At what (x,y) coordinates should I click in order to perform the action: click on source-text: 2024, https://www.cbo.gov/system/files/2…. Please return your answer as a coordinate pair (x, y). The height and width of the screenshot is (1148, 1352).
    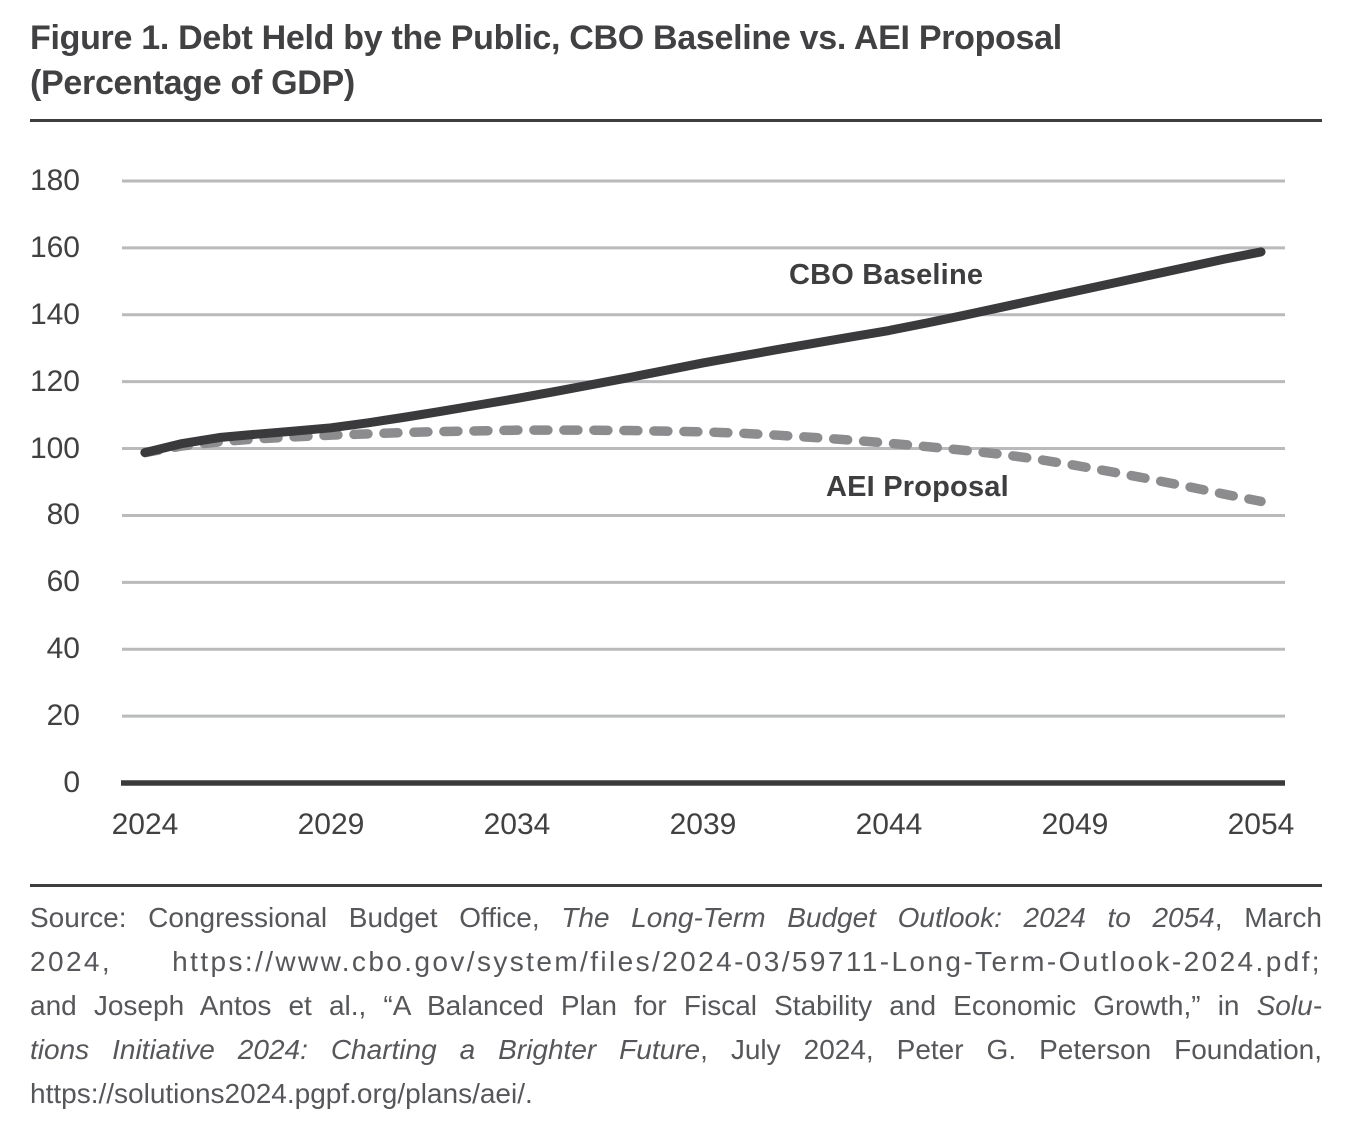
    Looking at the image, I should click on (676, 961).